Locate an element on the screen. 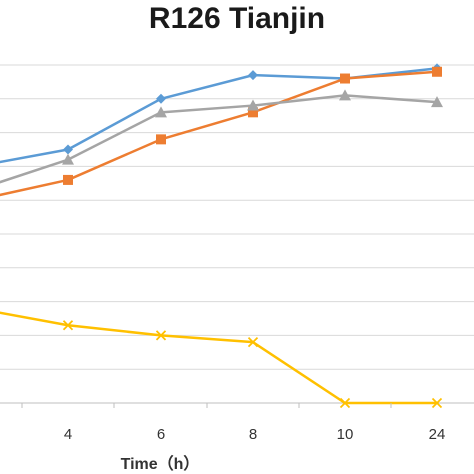 The image size is (474, 474). x-tick-labels: 4 6 8 10 24 is located at coordinates (233, 423).